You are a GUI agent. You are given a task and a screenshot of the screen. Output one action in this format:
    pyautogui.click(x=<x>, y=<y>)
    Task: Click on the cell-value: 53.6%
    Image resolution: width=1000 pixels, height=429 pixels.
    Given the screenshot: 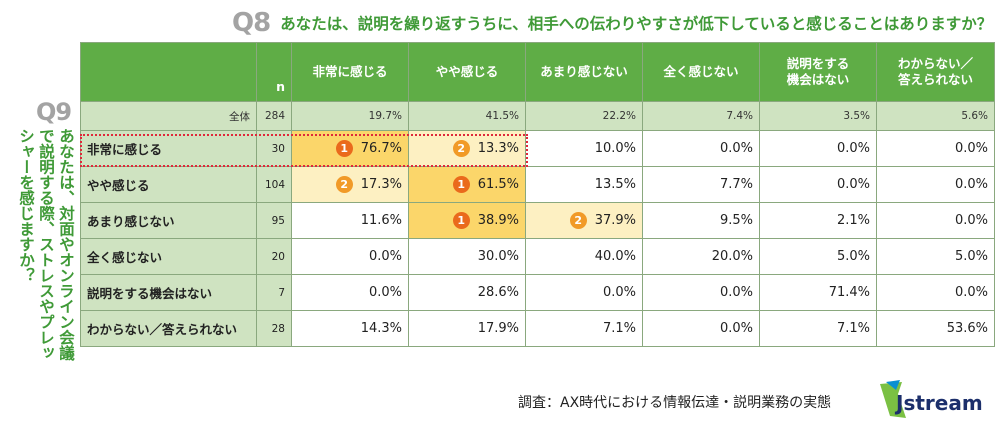 What is the action you would take?
    pyautogui.click(x=967, y=328)
    